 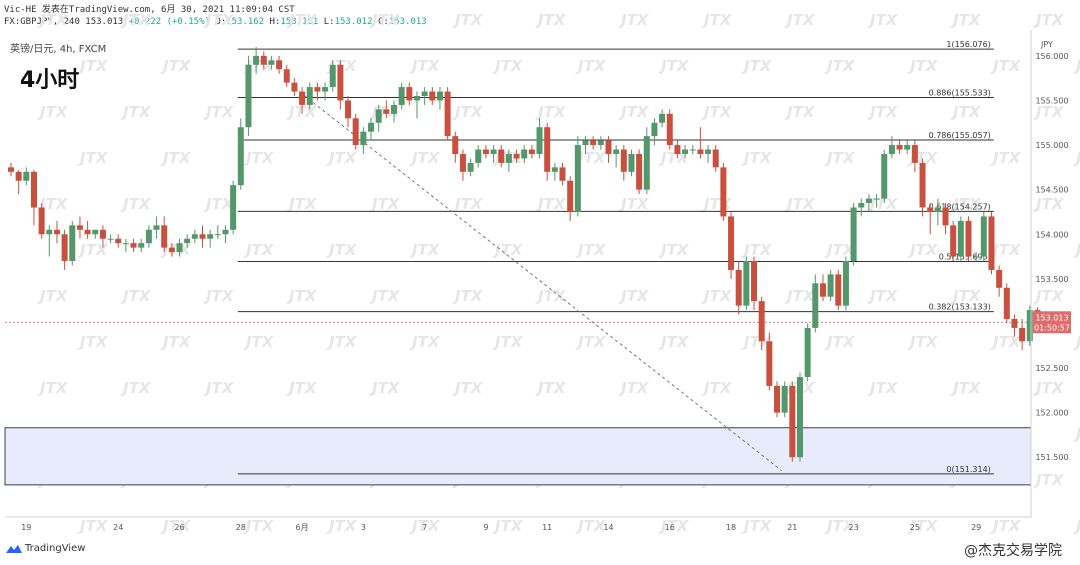 What do you see at coordinates (45, 548) in the screenshot?
I see `tradingview-brand: TradingView` at bounding box center [45, 548].